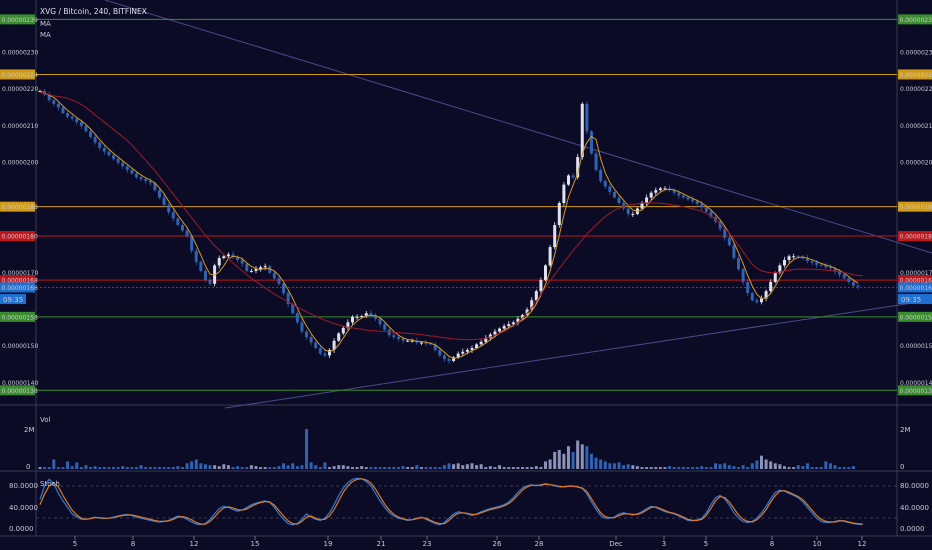 This screenshot has width=932, height=550. What do you see at coordinates (451, 501) in the screenshot?
I see `stoch-d-line` at bounding box center [451, 501].